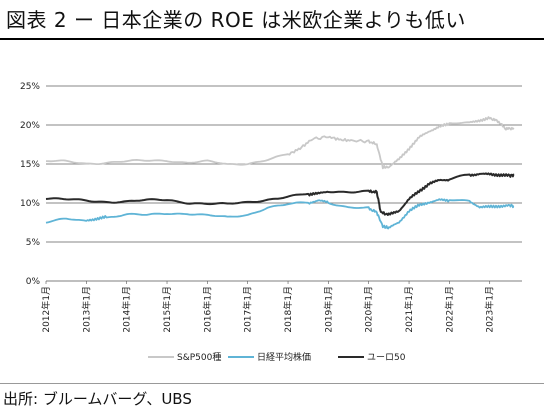 Image resolution: width=544 pixels, height=414 pixels. Describe the element at coordinates (409, 309) in the screenshot. I see `x-tick-label: 2021年1月` at that location.